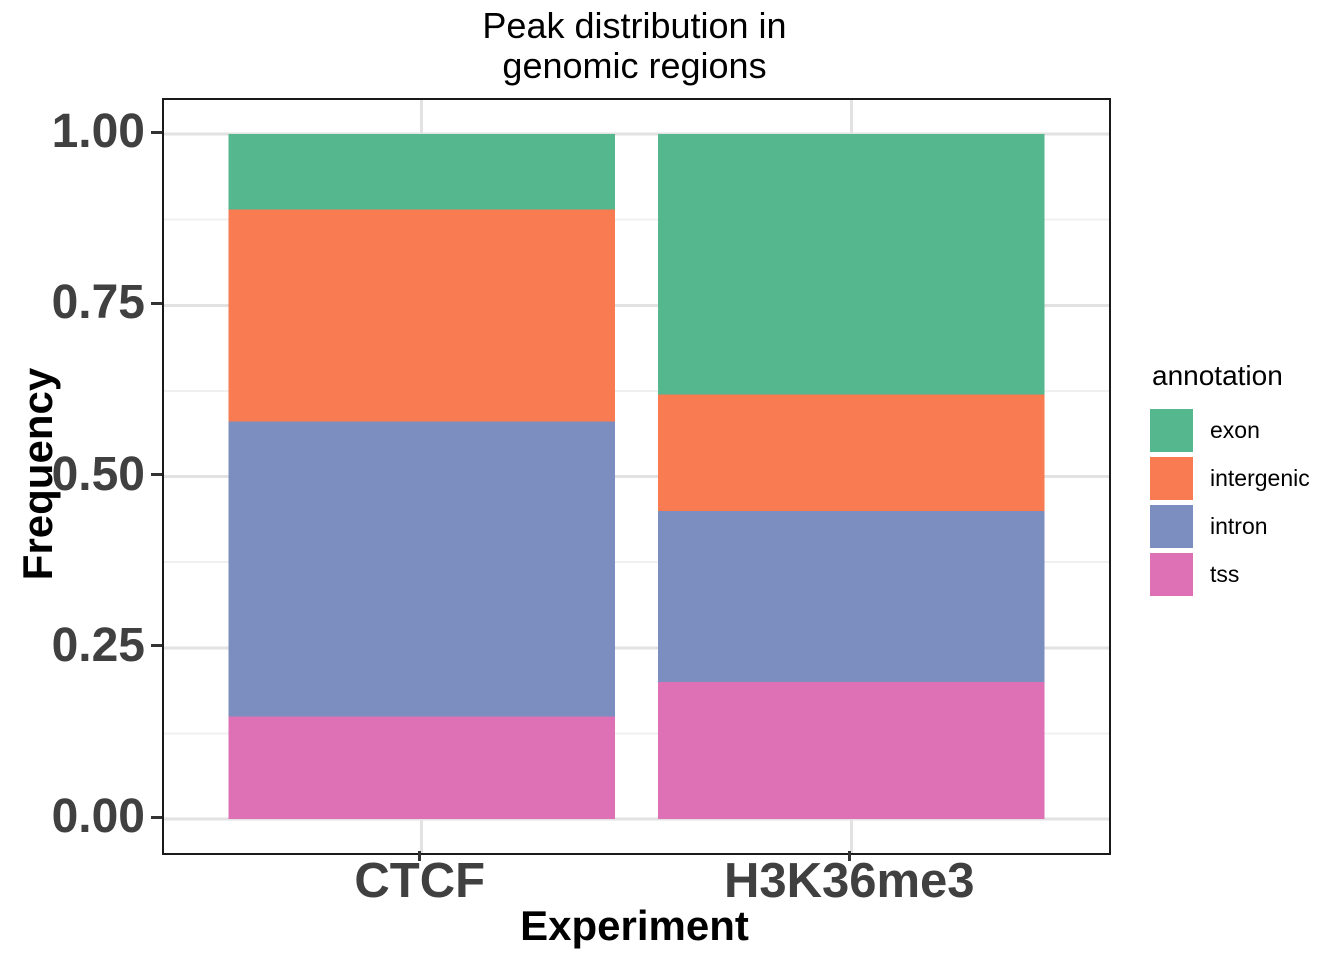  What do you see at coordinates (98, 131) in the screenshot?
I see `y-tick-label: 1.00` at bounding box center [98, 131].